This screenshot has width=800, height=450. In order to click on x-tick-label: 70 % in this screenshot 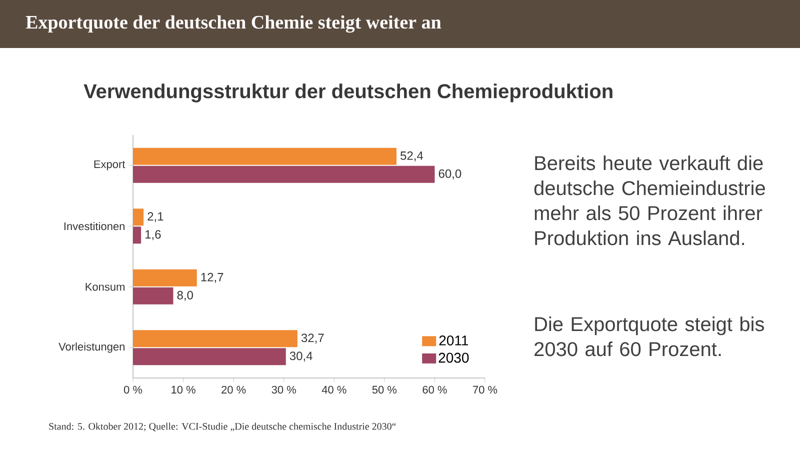, I will do `click(485, 390)`.